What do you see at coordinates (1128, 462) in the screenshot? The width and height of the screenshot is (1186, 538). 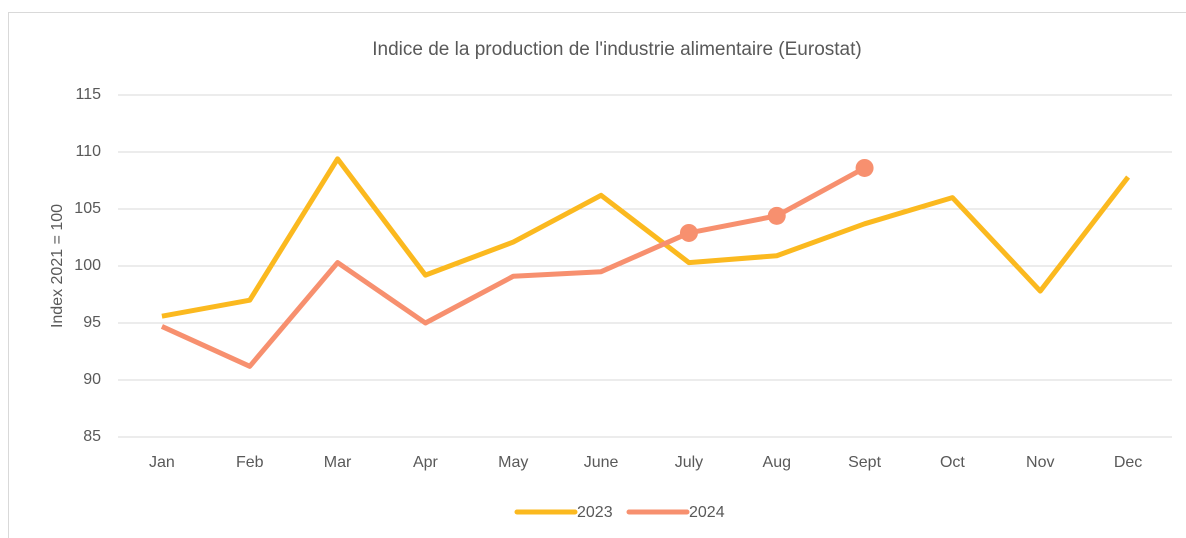 I see `x-tick-label: Dec` at bounding box center [1128, 462].